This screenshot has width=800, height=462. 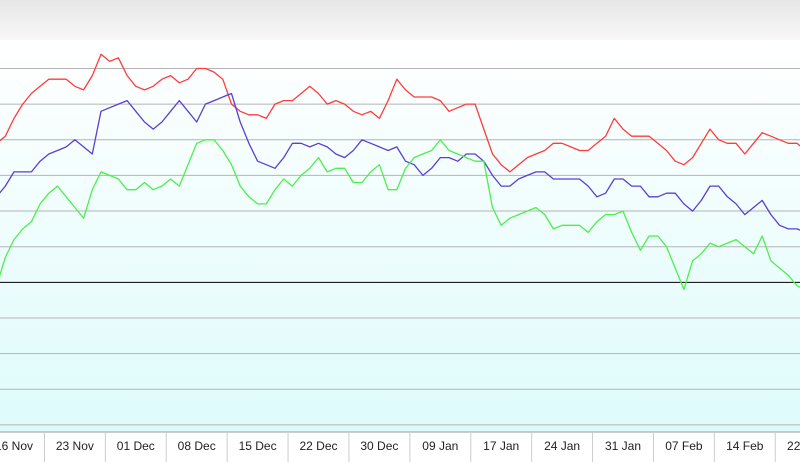 What do you see at coordinates (623, 446) in the screenshot?
I see `x-tick-label: 31 Jan` at bounding box center [623, 446].